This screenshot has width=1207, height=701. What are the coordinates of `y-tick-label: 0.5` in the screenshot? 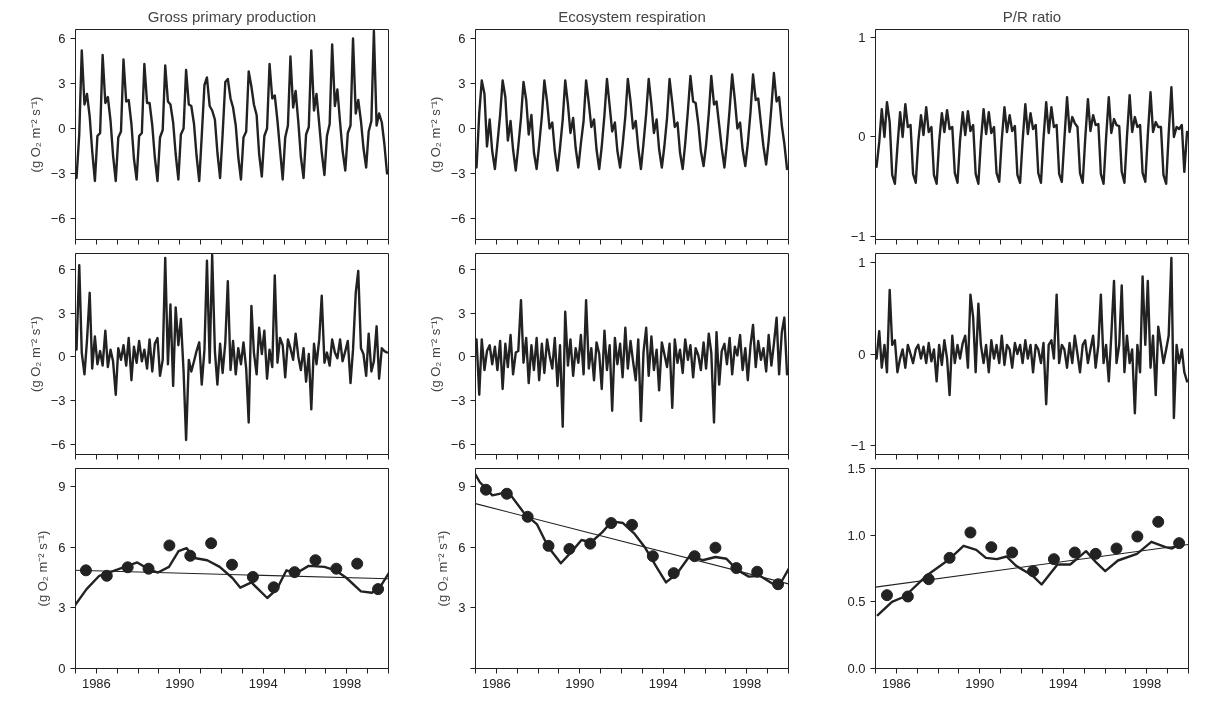 It's located at (856, 602).